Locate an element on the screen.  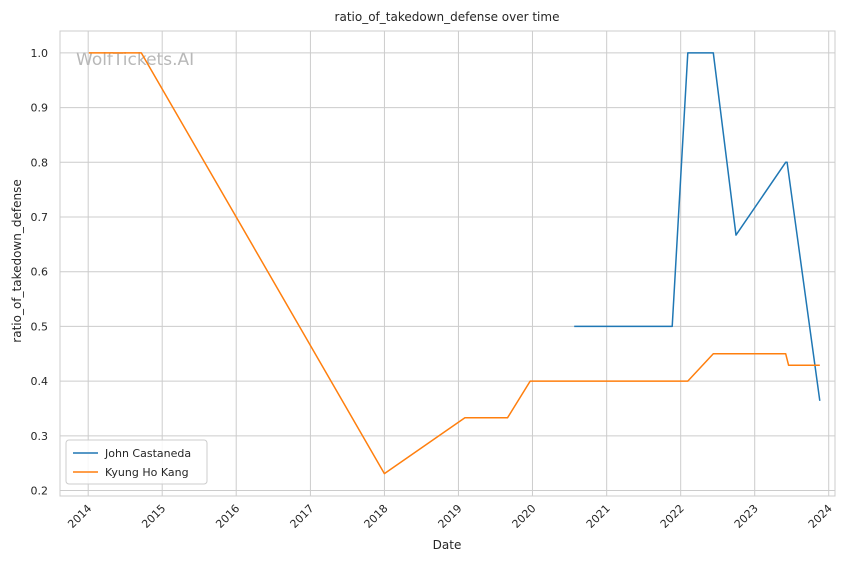
y-tick-label: 0.8 is located at coordinates (40, 162).